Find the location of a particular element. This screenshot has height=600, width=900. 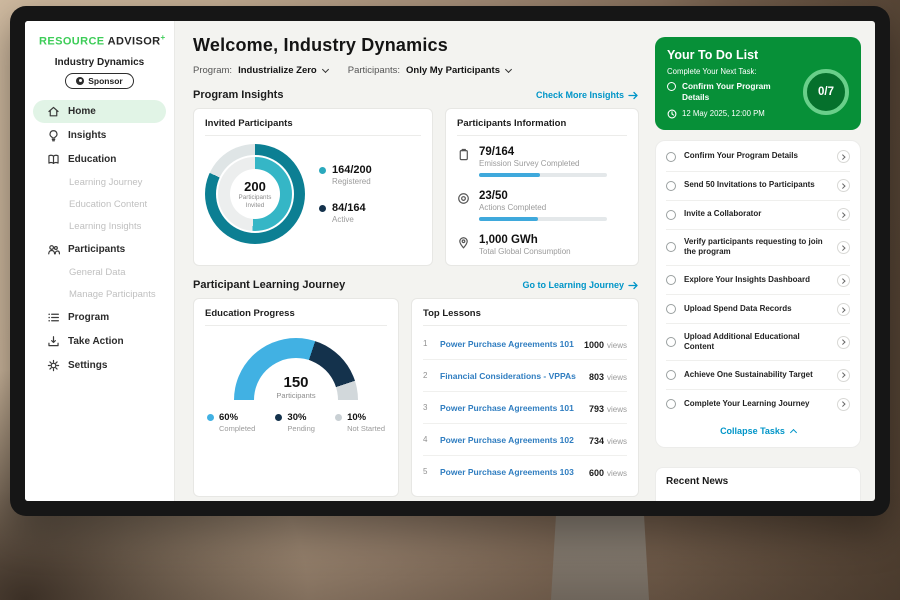

legend-value: 30% is located at coordinates (297, 417).